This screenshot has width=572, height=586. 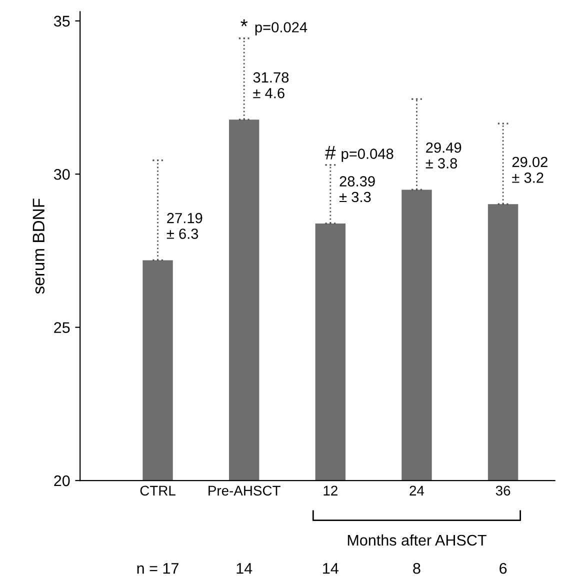 What do you see at coordinates (417, 491) in the screenshot?
I see `x-tick-label: 24` at bounding box center [417, 491].